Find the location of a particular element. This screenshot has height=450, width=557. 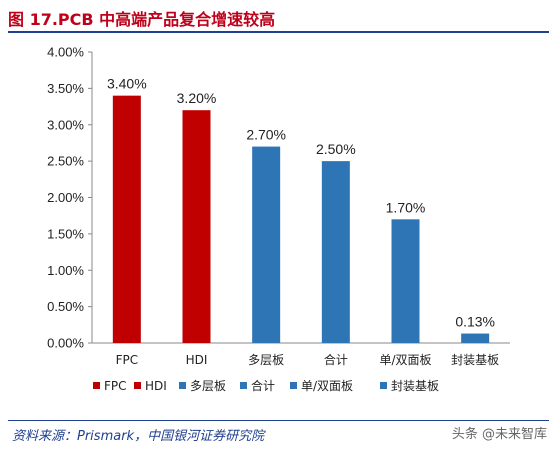

legend-label: FPC is located at coordinates (115, 386).